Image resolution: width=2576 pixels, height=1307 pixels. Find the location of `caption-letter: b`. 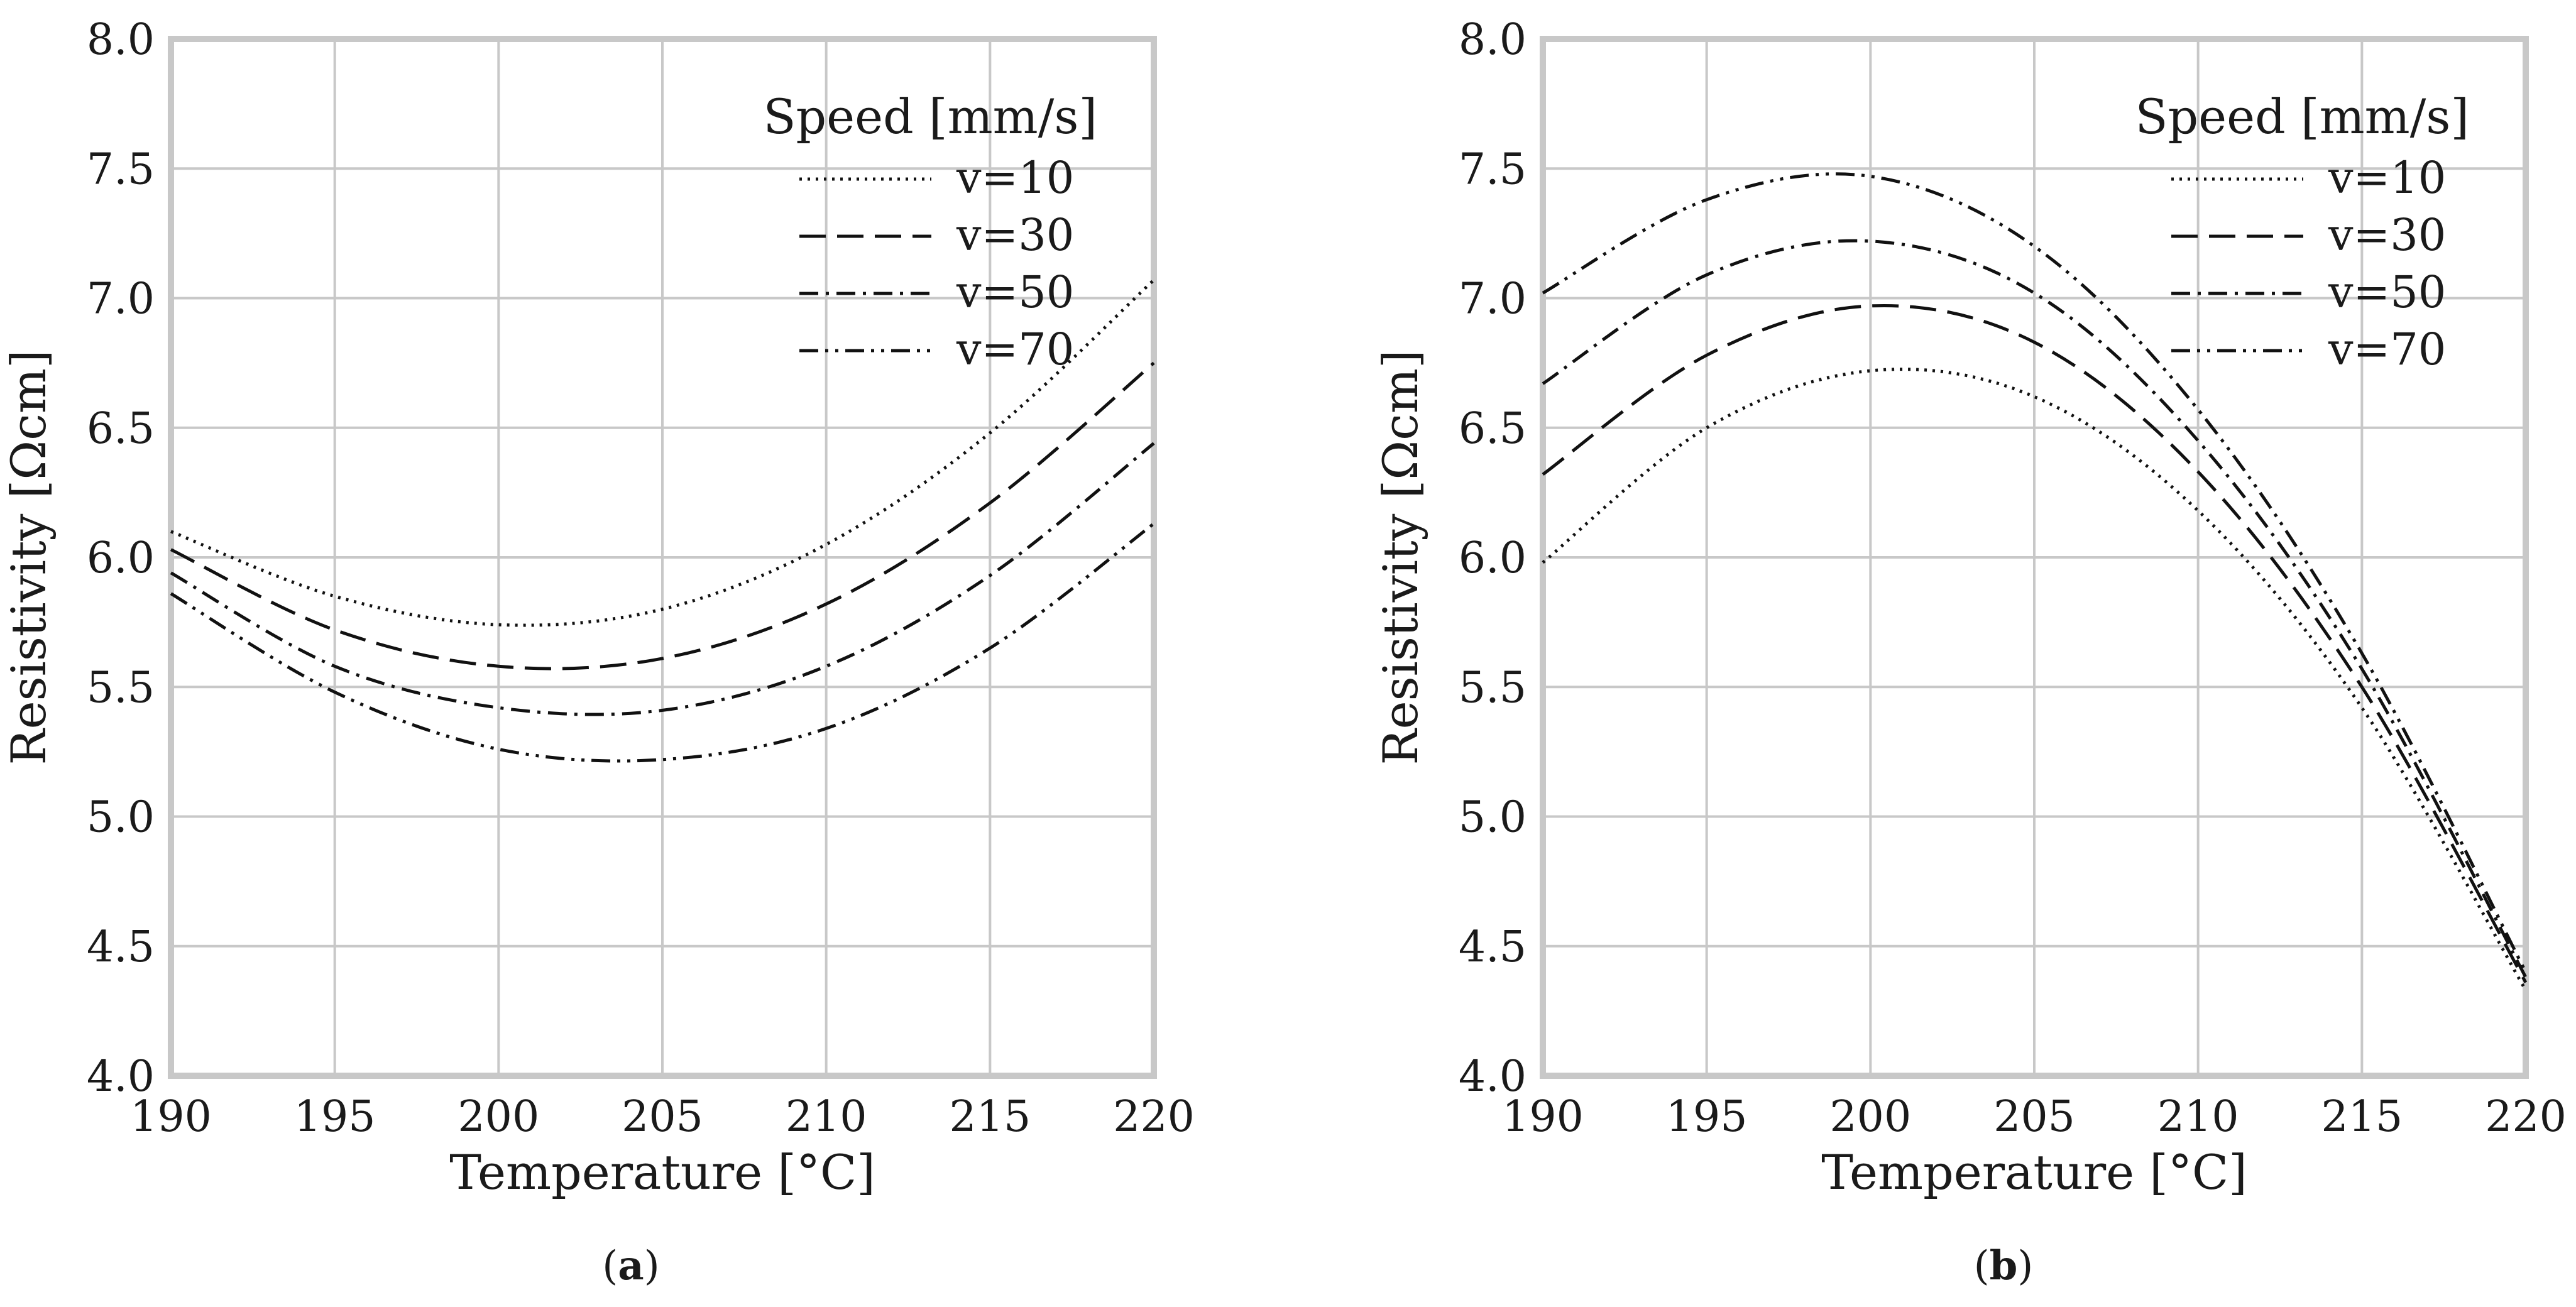

caption-letter: b is located at coordinates (2004, 1265).